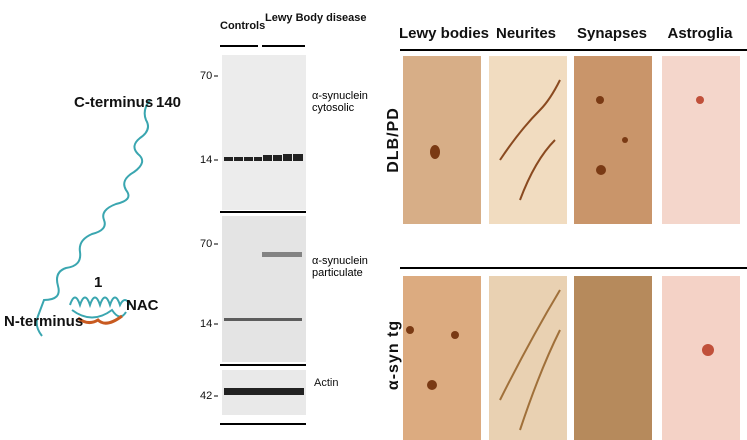  Describe the element at coordinates (393, 355) in the screenshot. I see `row-label: α-syn tg` at that location.